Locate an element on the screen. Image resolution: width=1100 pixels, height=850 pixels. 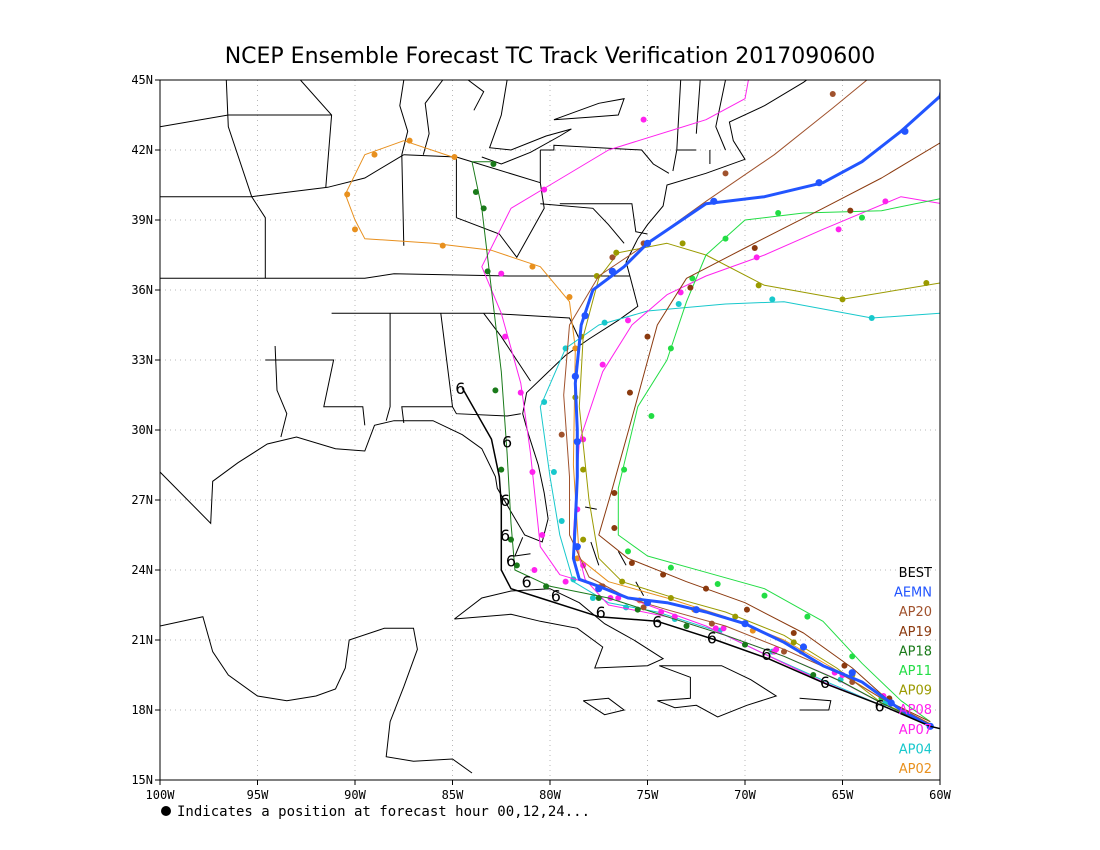
legend-item-aemn: AEMN is located at coordinates (913, 593).